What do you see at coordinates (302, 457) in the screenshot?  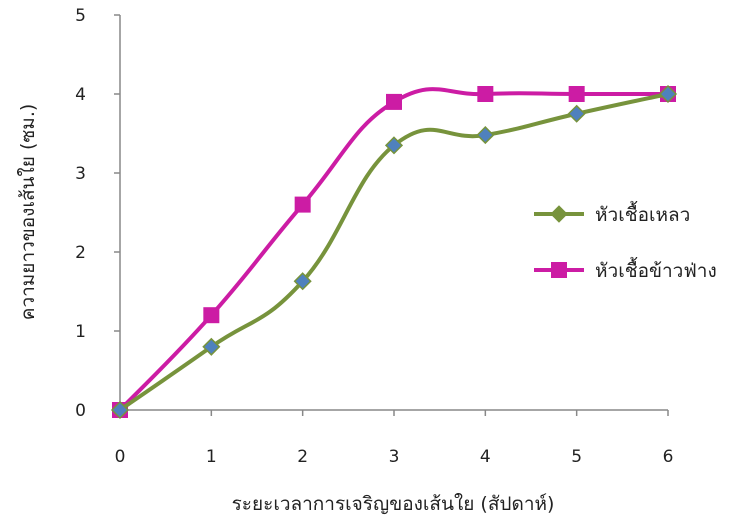 I see `x-tick-label: 2` at bounding box center [302, 457].